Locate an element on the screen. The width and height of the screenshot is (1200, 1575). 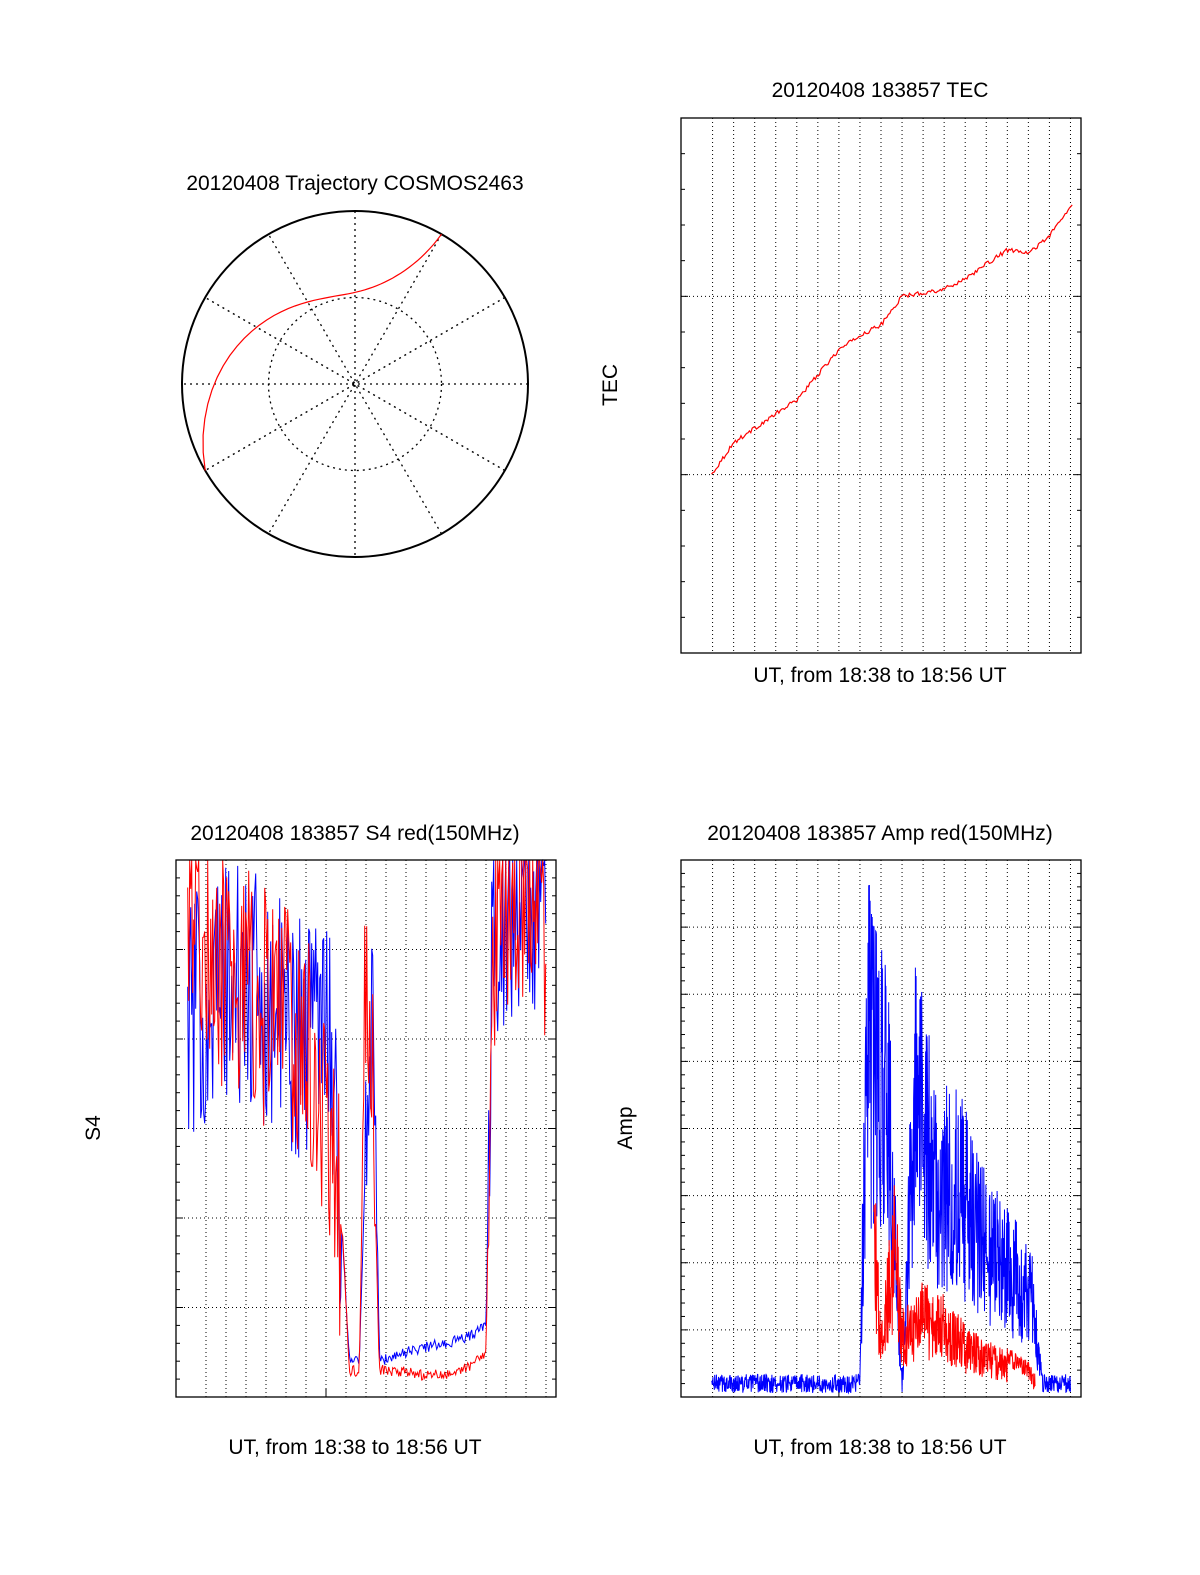
tec-title: 20120408 183857 TEC is located at coordinates (880, 90).